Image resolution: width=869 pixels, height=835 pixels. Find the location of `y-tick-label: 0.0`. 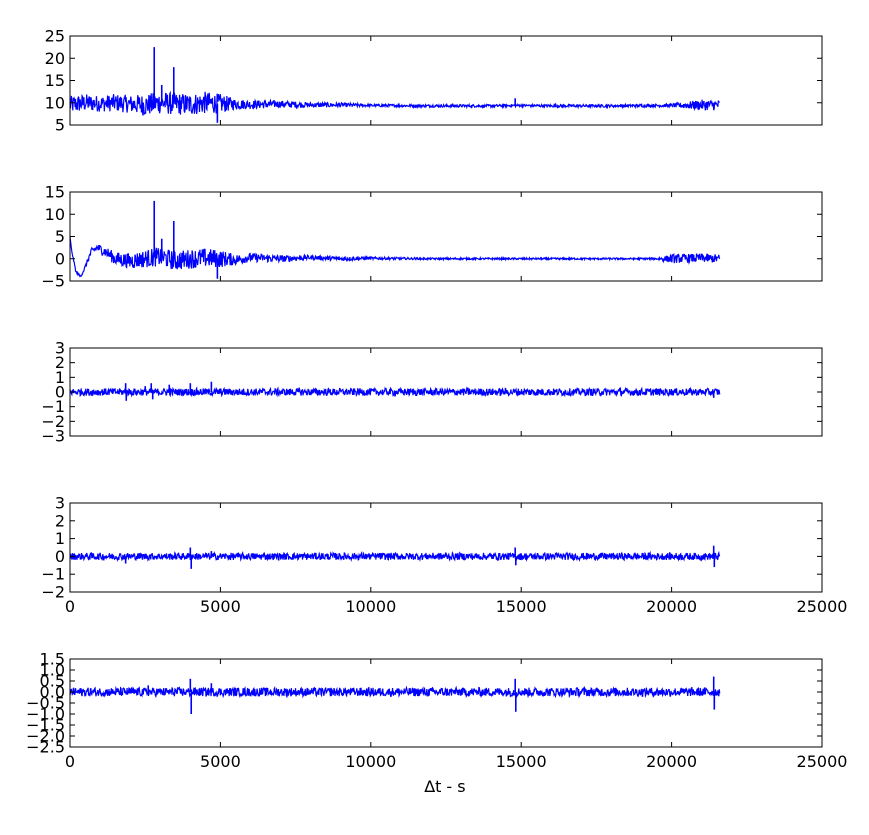

y-tick-label: 0.0 is located at coordinates (52, 692).